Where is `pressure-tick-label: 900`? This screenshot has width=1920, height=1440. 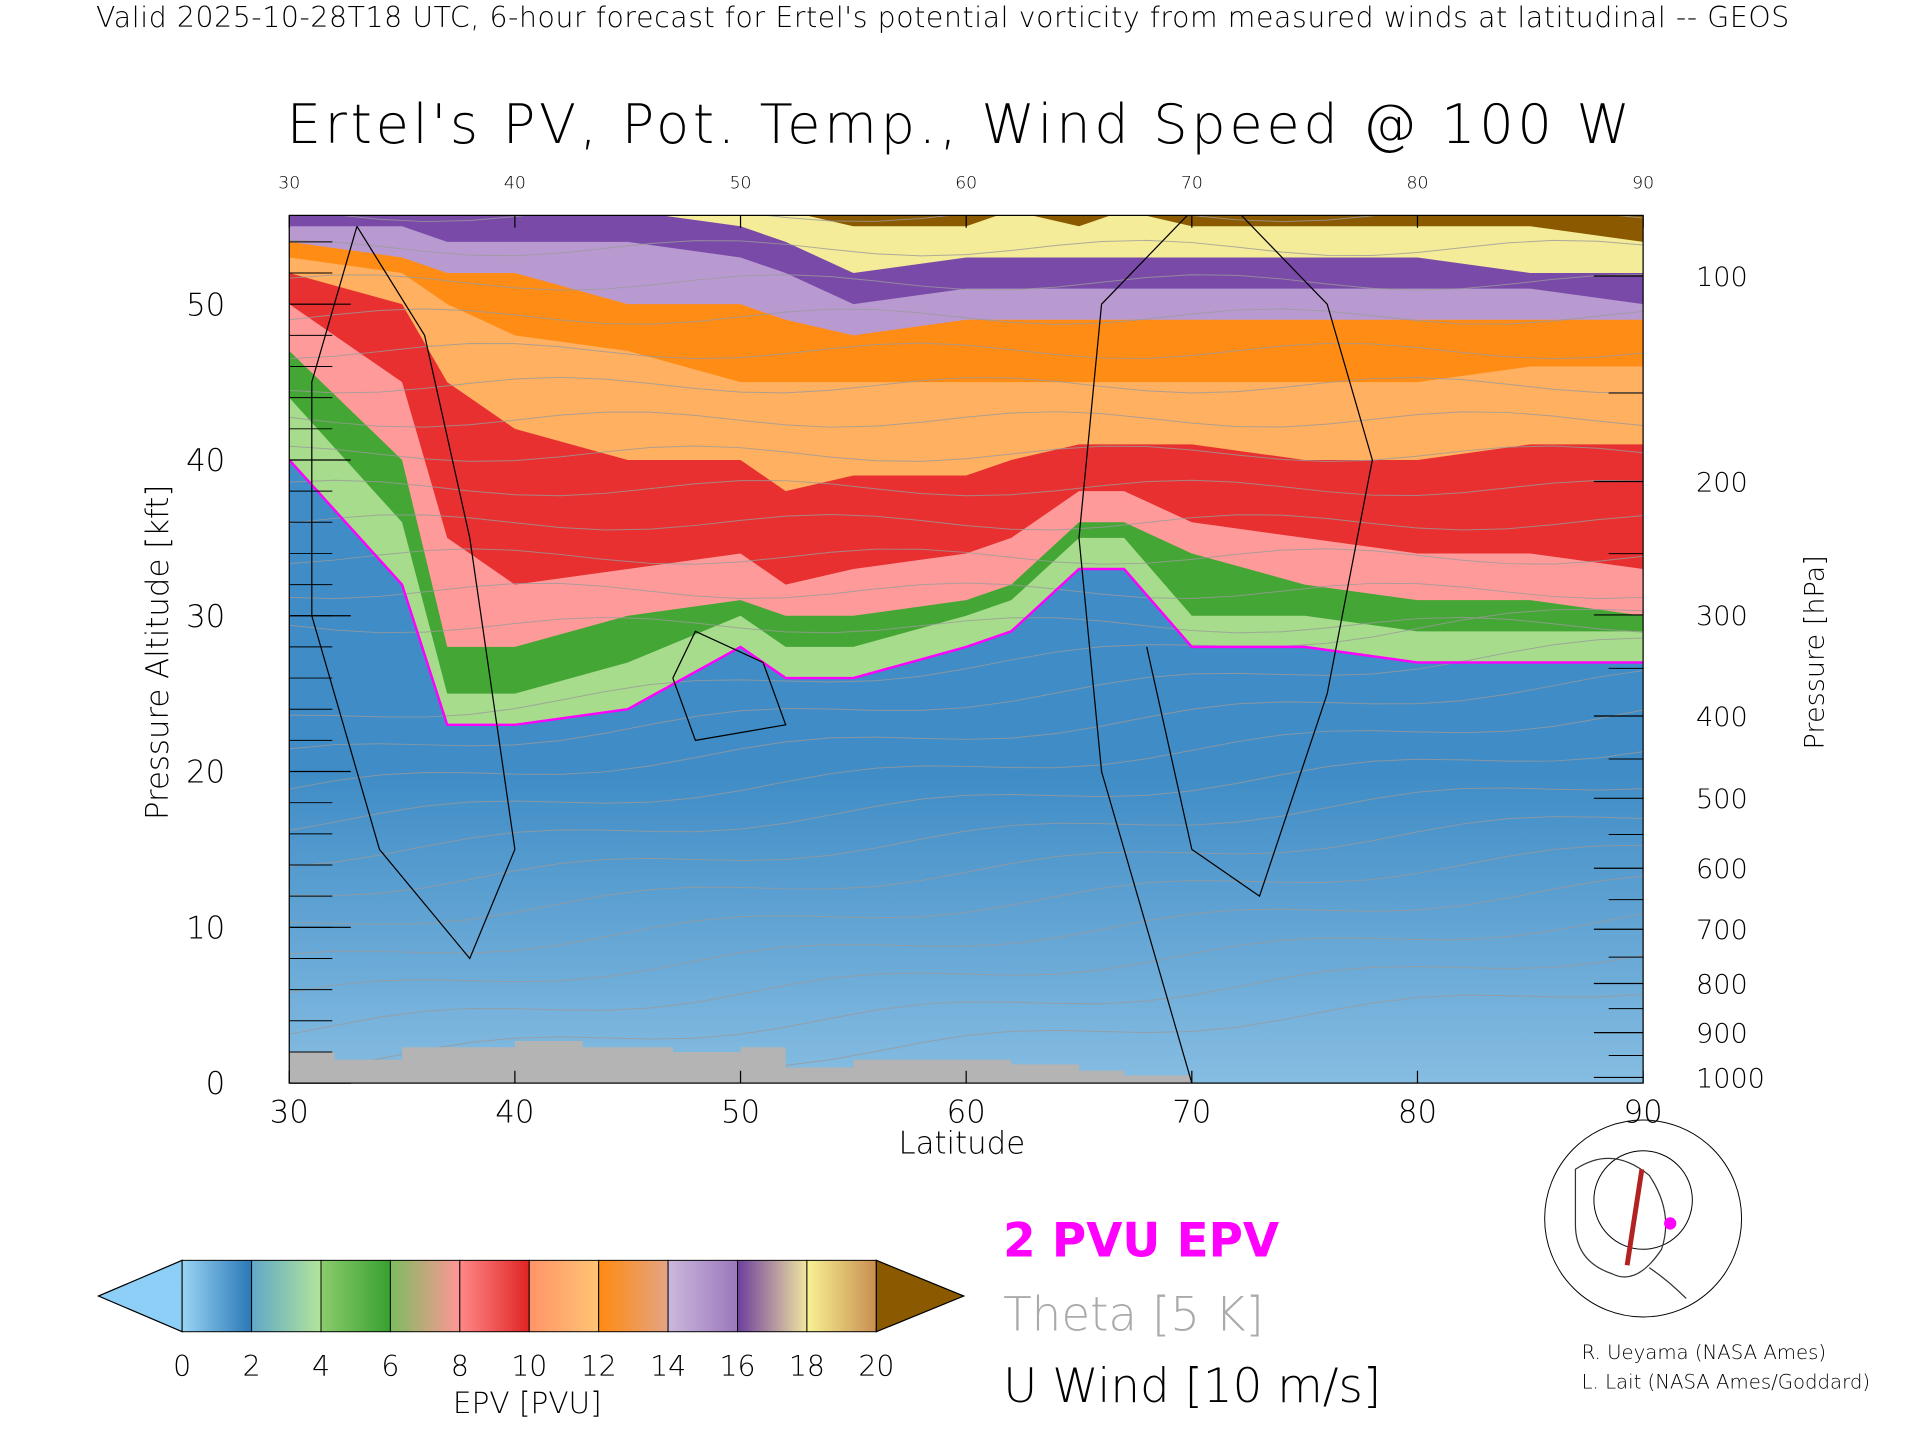 pressure-tick-label: 900 is located at coordinates (1722, 1033).